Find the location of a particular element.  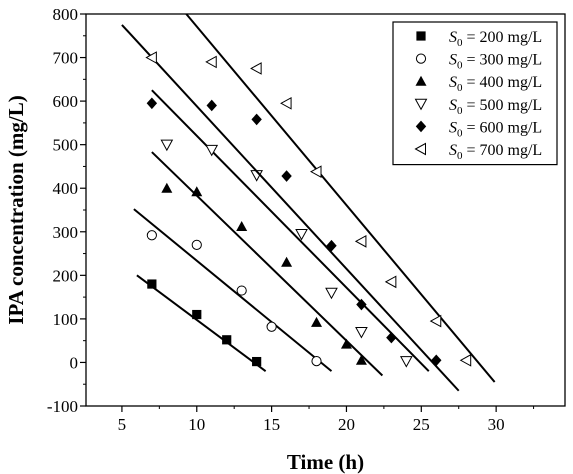

legend-item: S0 = 600 mg/L is located at coordinates (478, 129).